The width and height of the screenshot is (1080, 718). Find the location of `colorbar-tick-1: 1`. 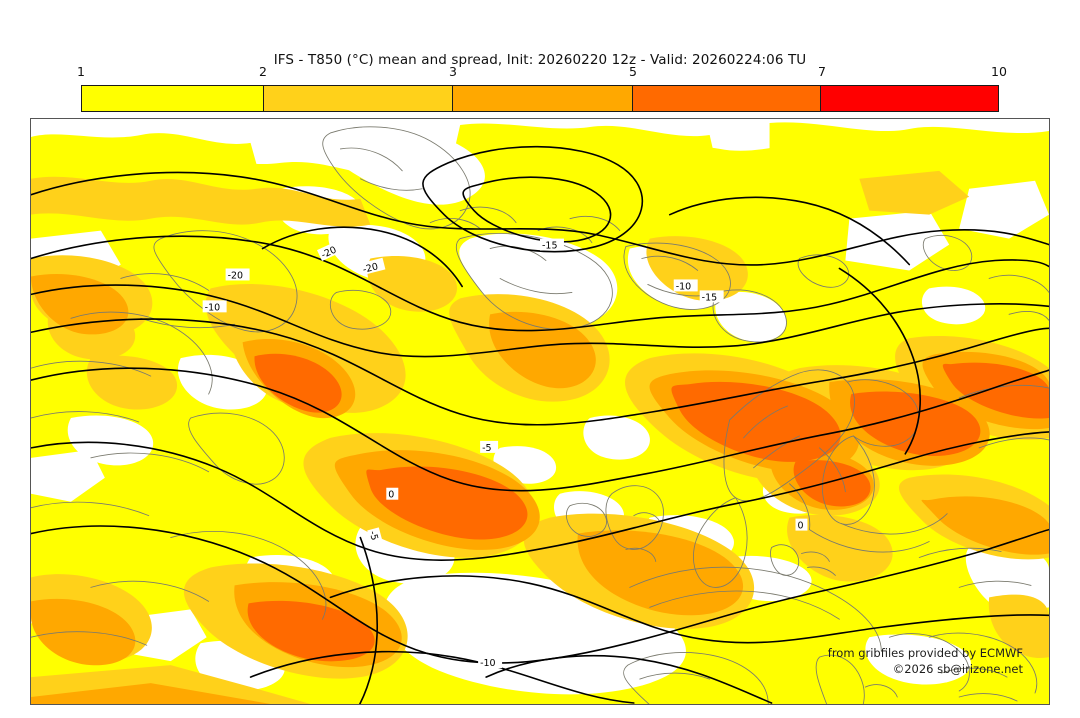

colorbar-tick-1: 1 is located at coordinates (81, 71).